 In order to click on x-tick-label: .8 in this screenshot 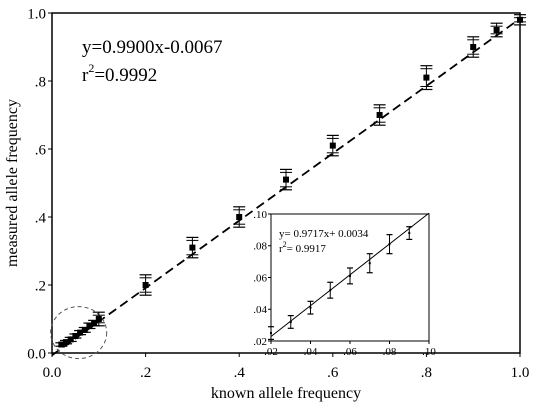, I will do `click(426, 373)`.